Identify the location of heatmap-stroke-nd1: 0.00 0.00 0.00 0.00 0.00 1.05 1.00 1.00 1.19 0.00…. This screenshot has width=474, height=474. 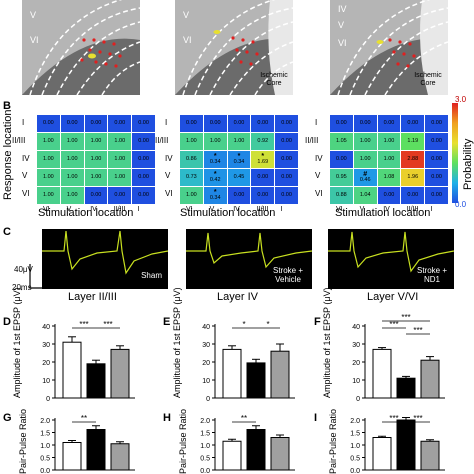
(389, 159).